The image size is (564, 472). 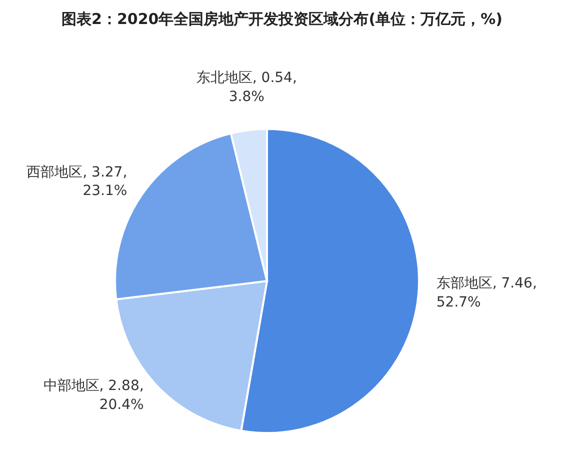 I want to click on slice-label: 东部地区, 7.46, 52.7%, so click(x=486, y=293).